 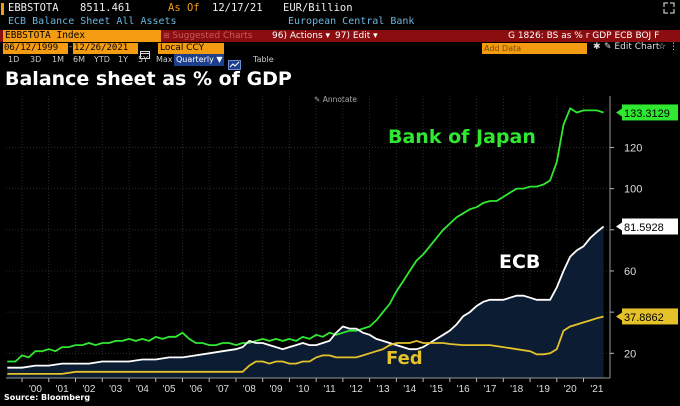 What do you see at coordinates (662, 47) in the screenshot?
I see `star-icon: ☆` at bounding box center [662, 47].